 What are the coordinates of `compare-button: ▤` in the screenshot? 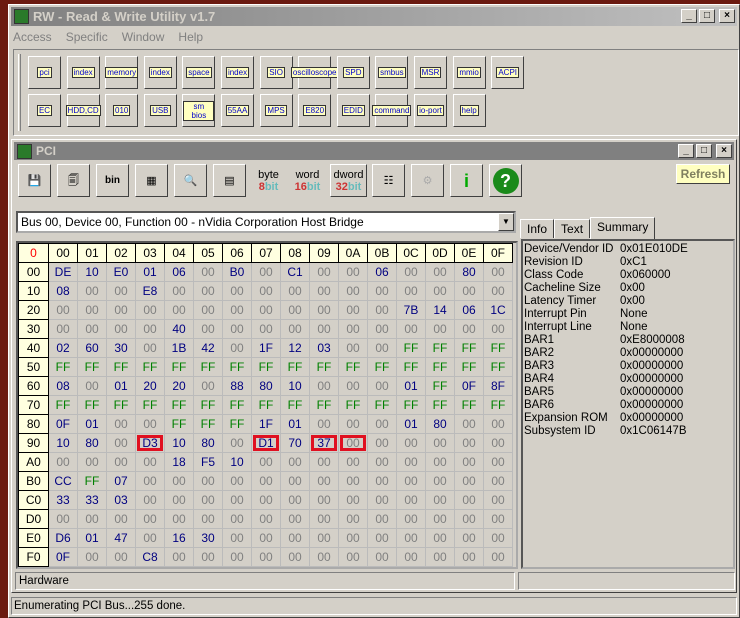 It's located at (229, 180).